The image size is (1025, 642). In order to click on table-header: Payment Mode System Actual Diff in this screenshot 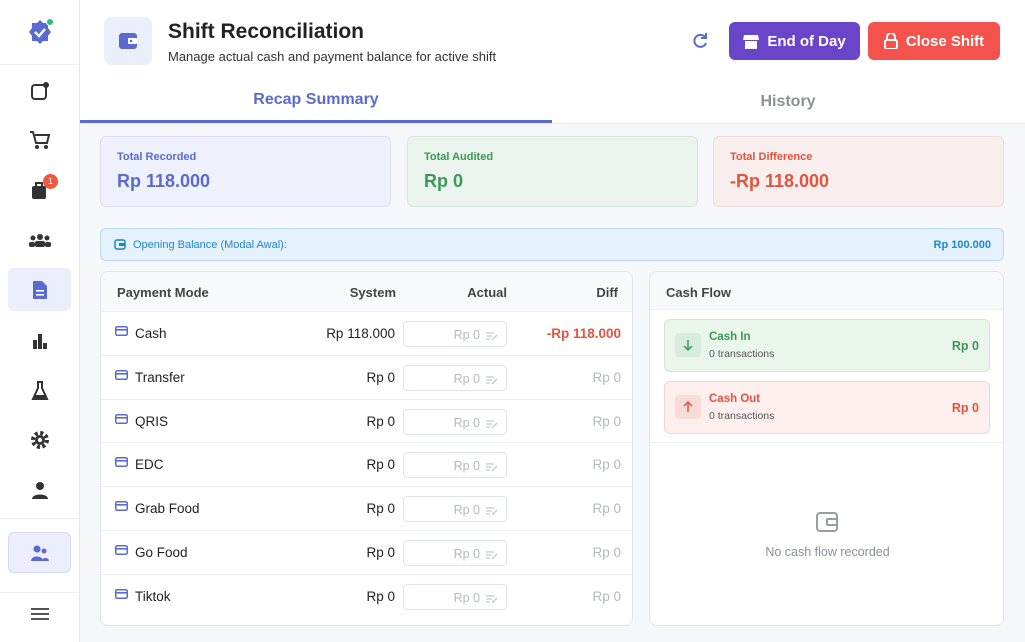, I will do `click(366, 291)`.